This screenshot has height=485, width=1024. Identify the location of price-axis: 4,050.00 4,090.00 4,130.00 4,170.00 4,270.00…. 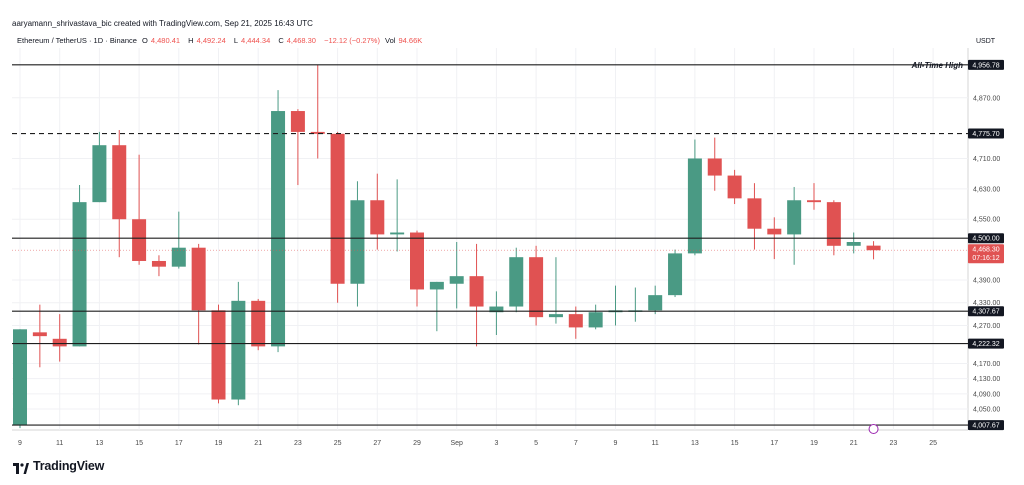
(986, 245).